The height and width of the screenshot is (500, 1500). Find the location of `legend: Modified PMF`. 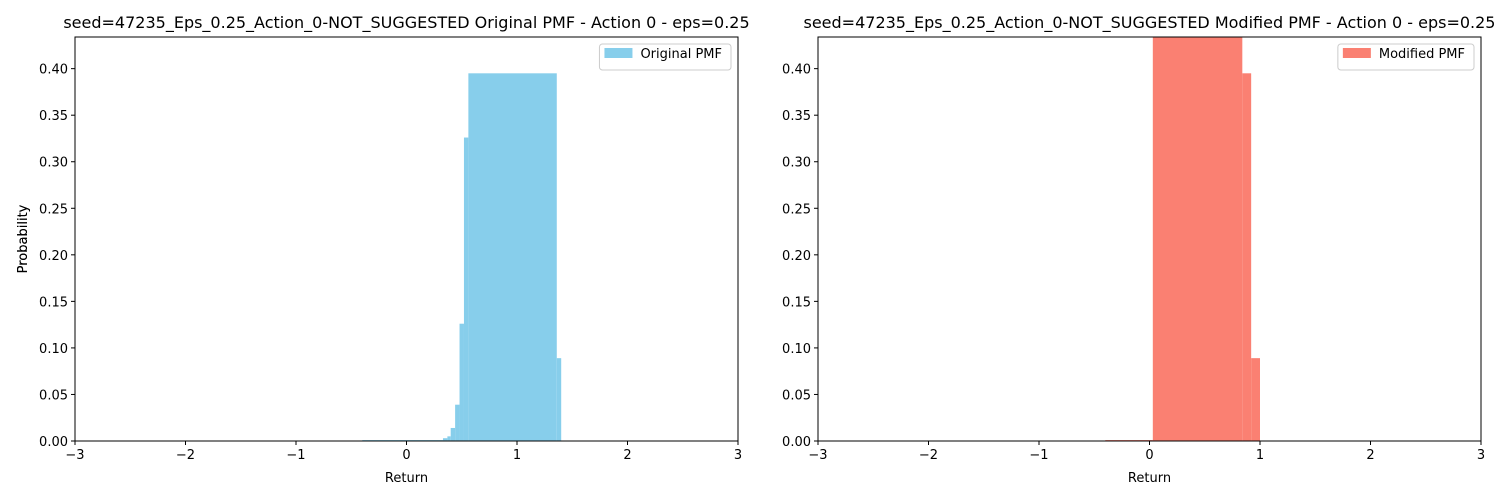

legend: Modified PMF is located at coordinates (1406, 57).